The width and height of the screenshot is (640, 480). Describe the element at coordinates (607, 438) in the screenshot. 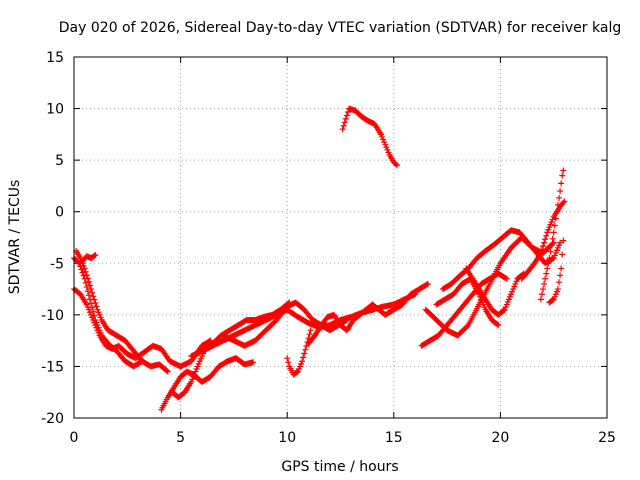

I see `x-tick-label: 25` at that location.